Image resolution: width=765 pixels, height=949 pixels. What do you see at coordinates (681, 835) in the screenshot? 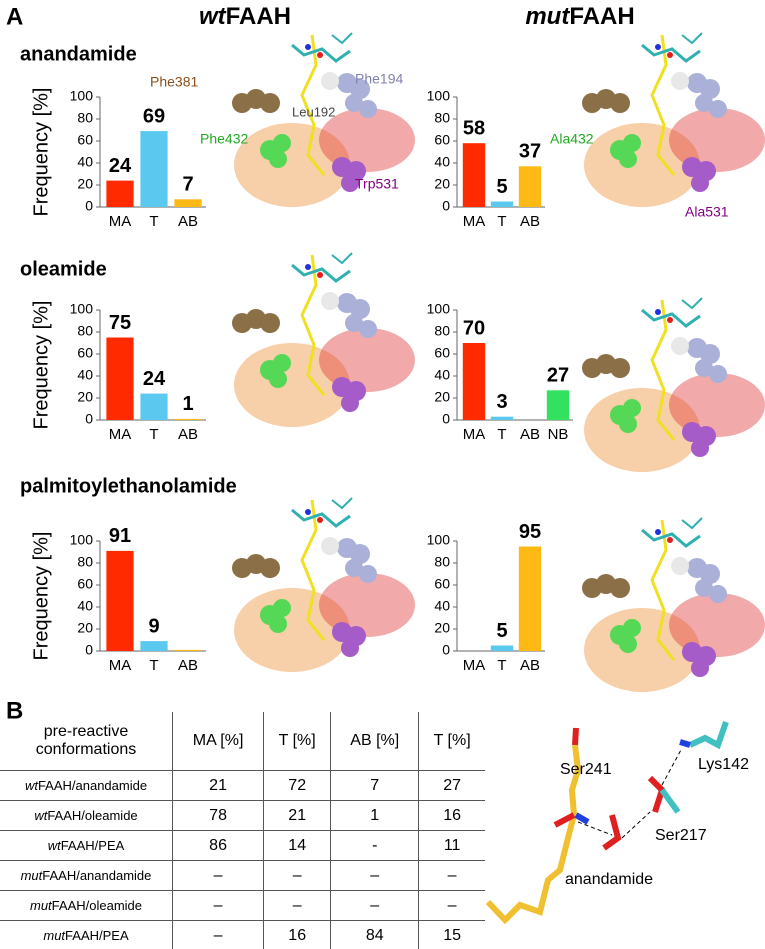
I see `structure-label: Ser217` at bounding box center [681, 835].